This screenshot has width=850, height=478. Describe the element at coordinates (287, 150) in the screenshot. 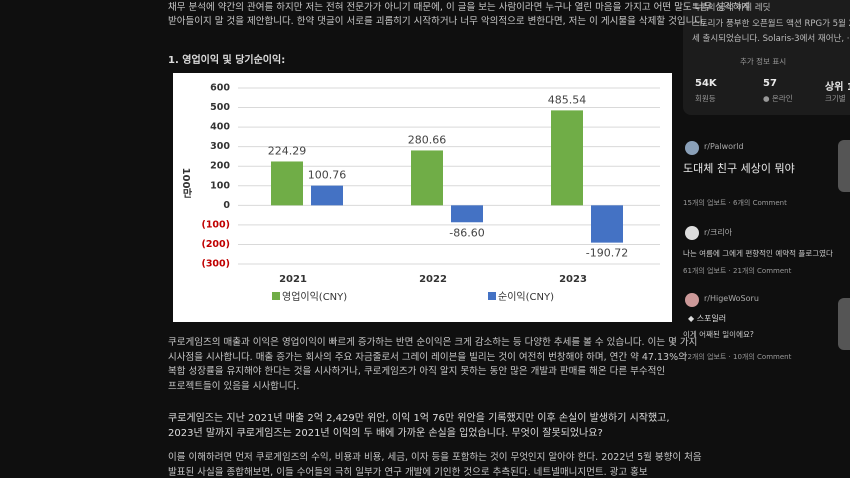

I see `data-label: 224.29` at that location.